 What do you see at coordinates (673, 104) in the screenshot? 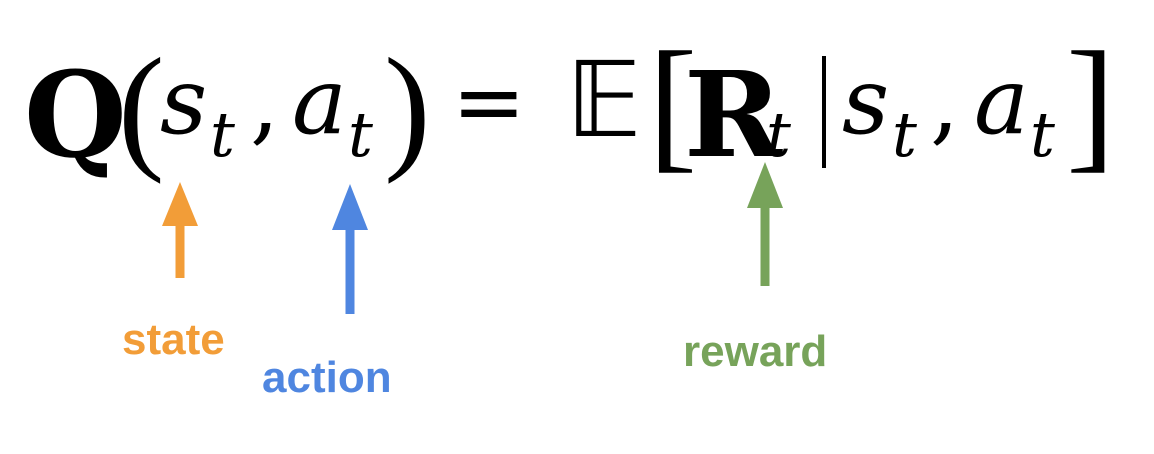
I see `open-bracket: [` at bounding box center [673, 104].